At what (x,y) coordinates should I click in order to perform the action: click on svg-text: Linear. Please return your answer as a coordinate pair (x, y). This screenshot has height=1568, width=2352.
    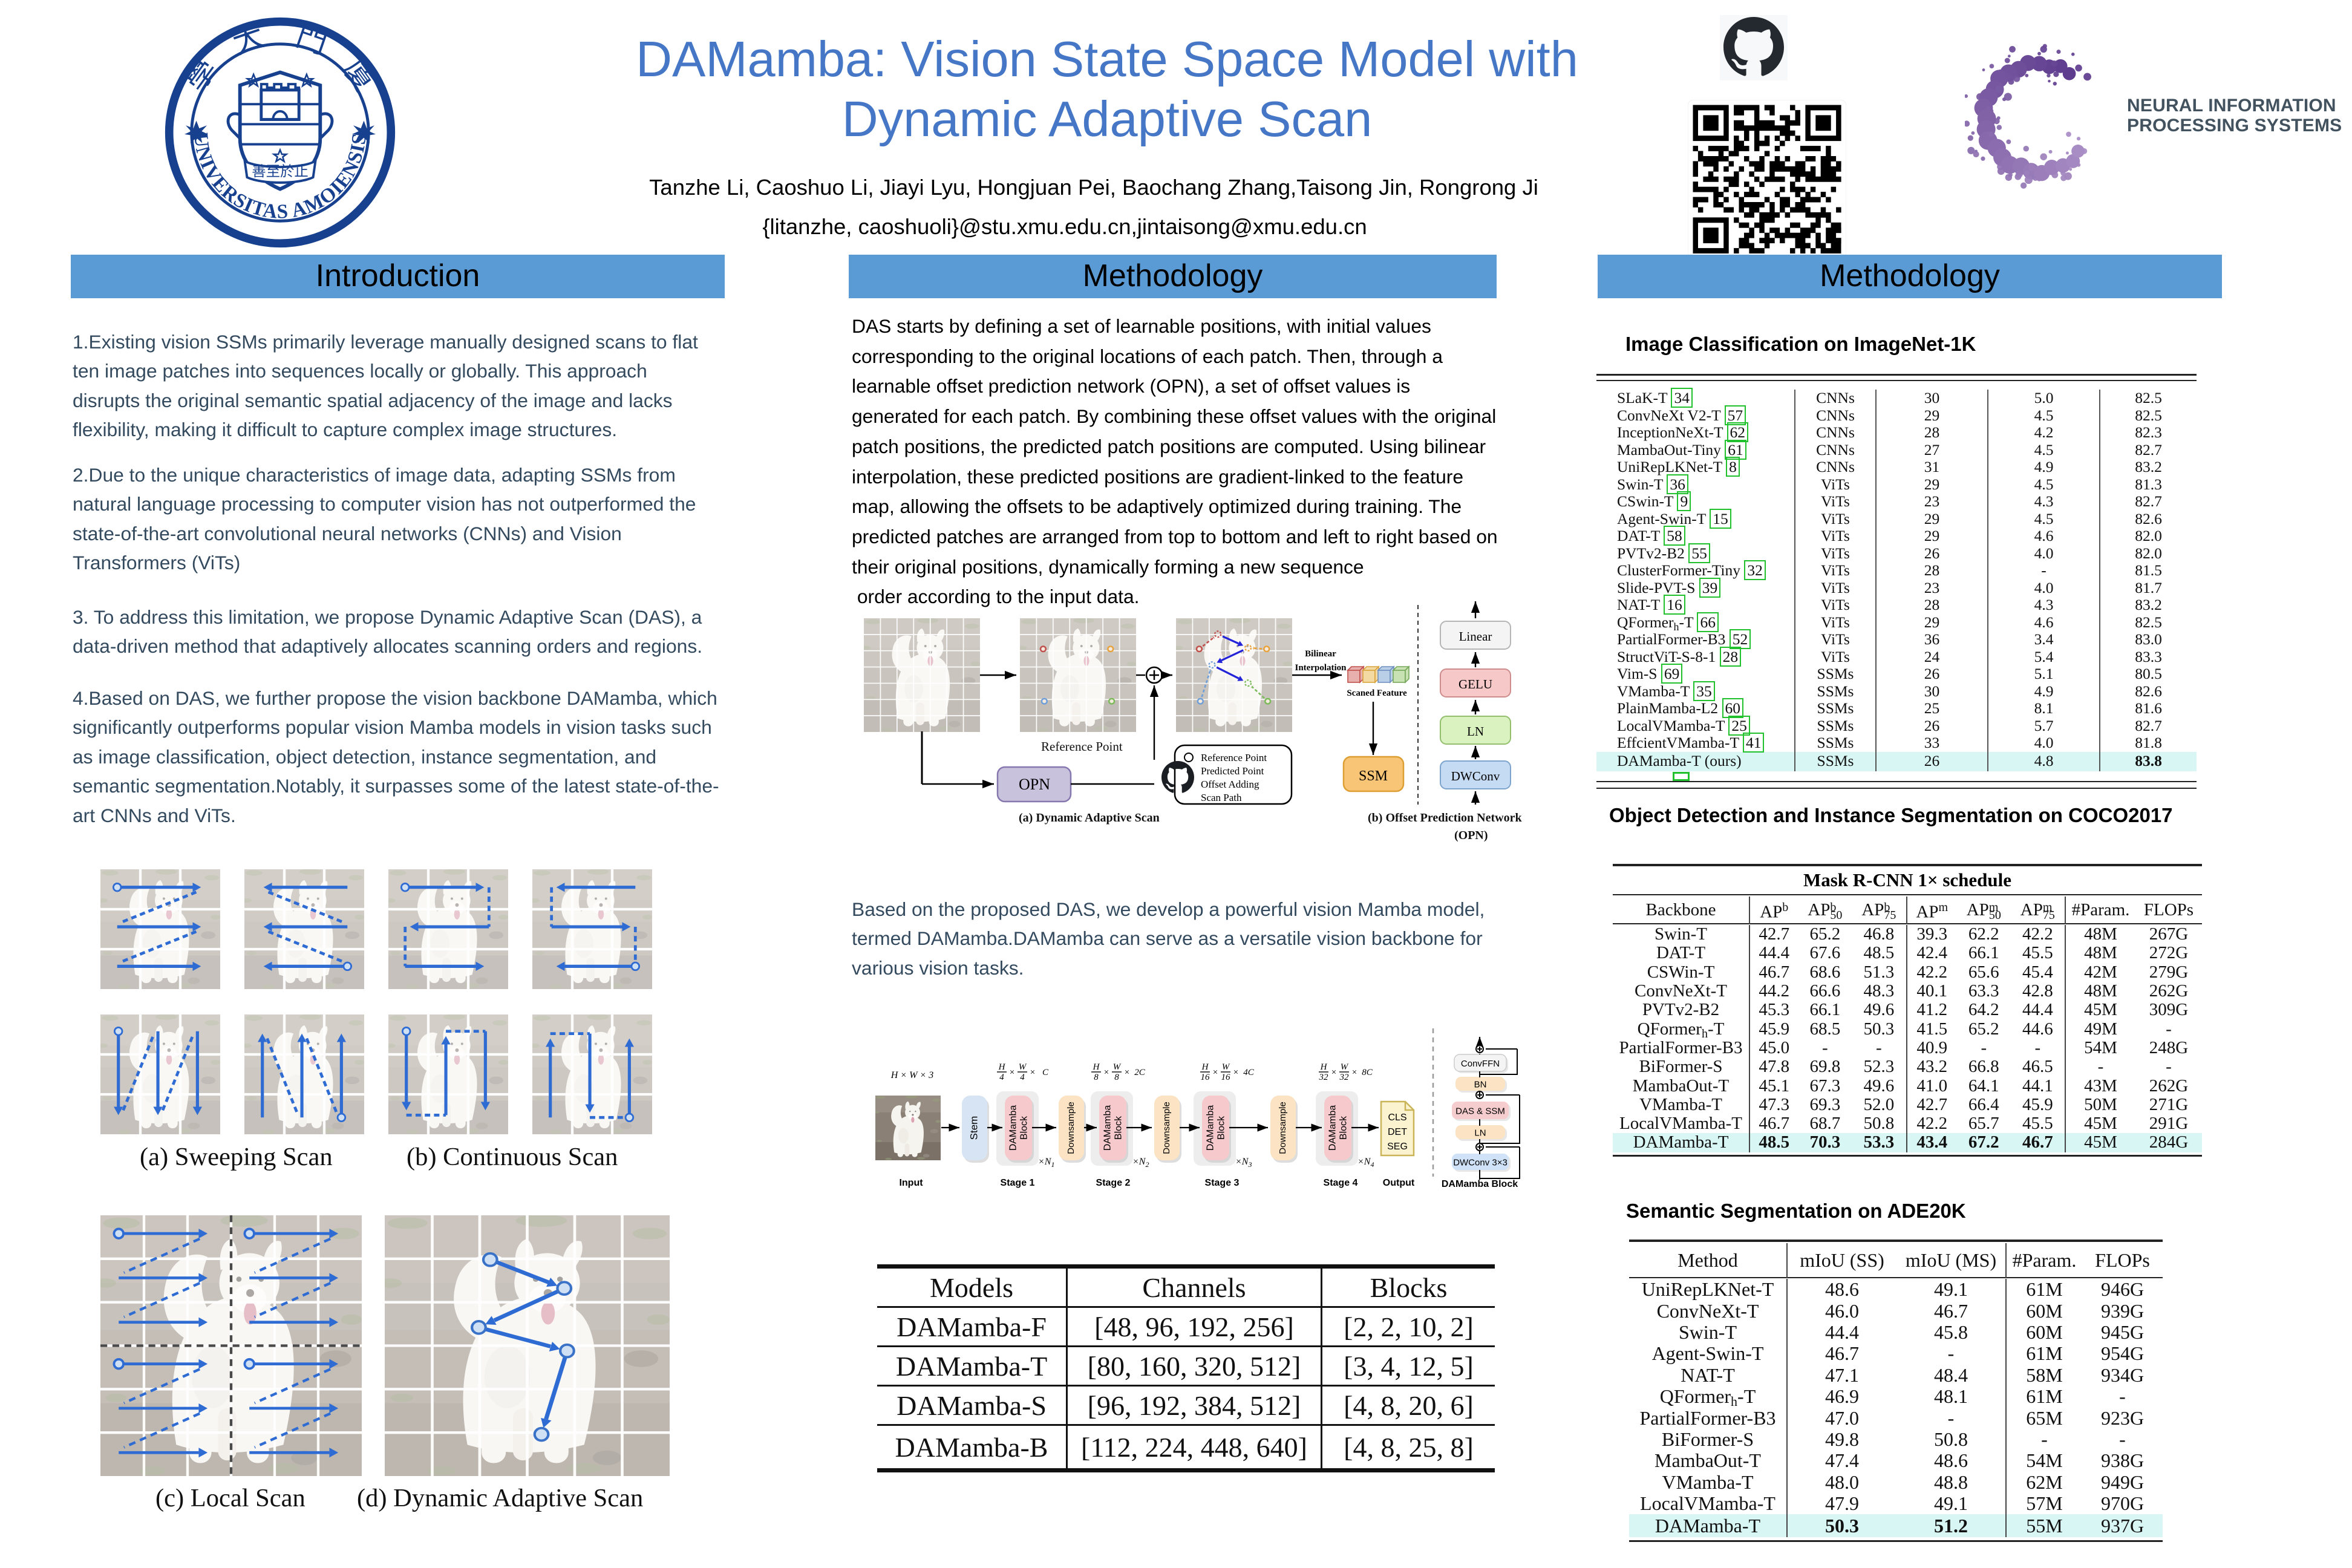
    Looking at the image, I should click on (1475, 637).